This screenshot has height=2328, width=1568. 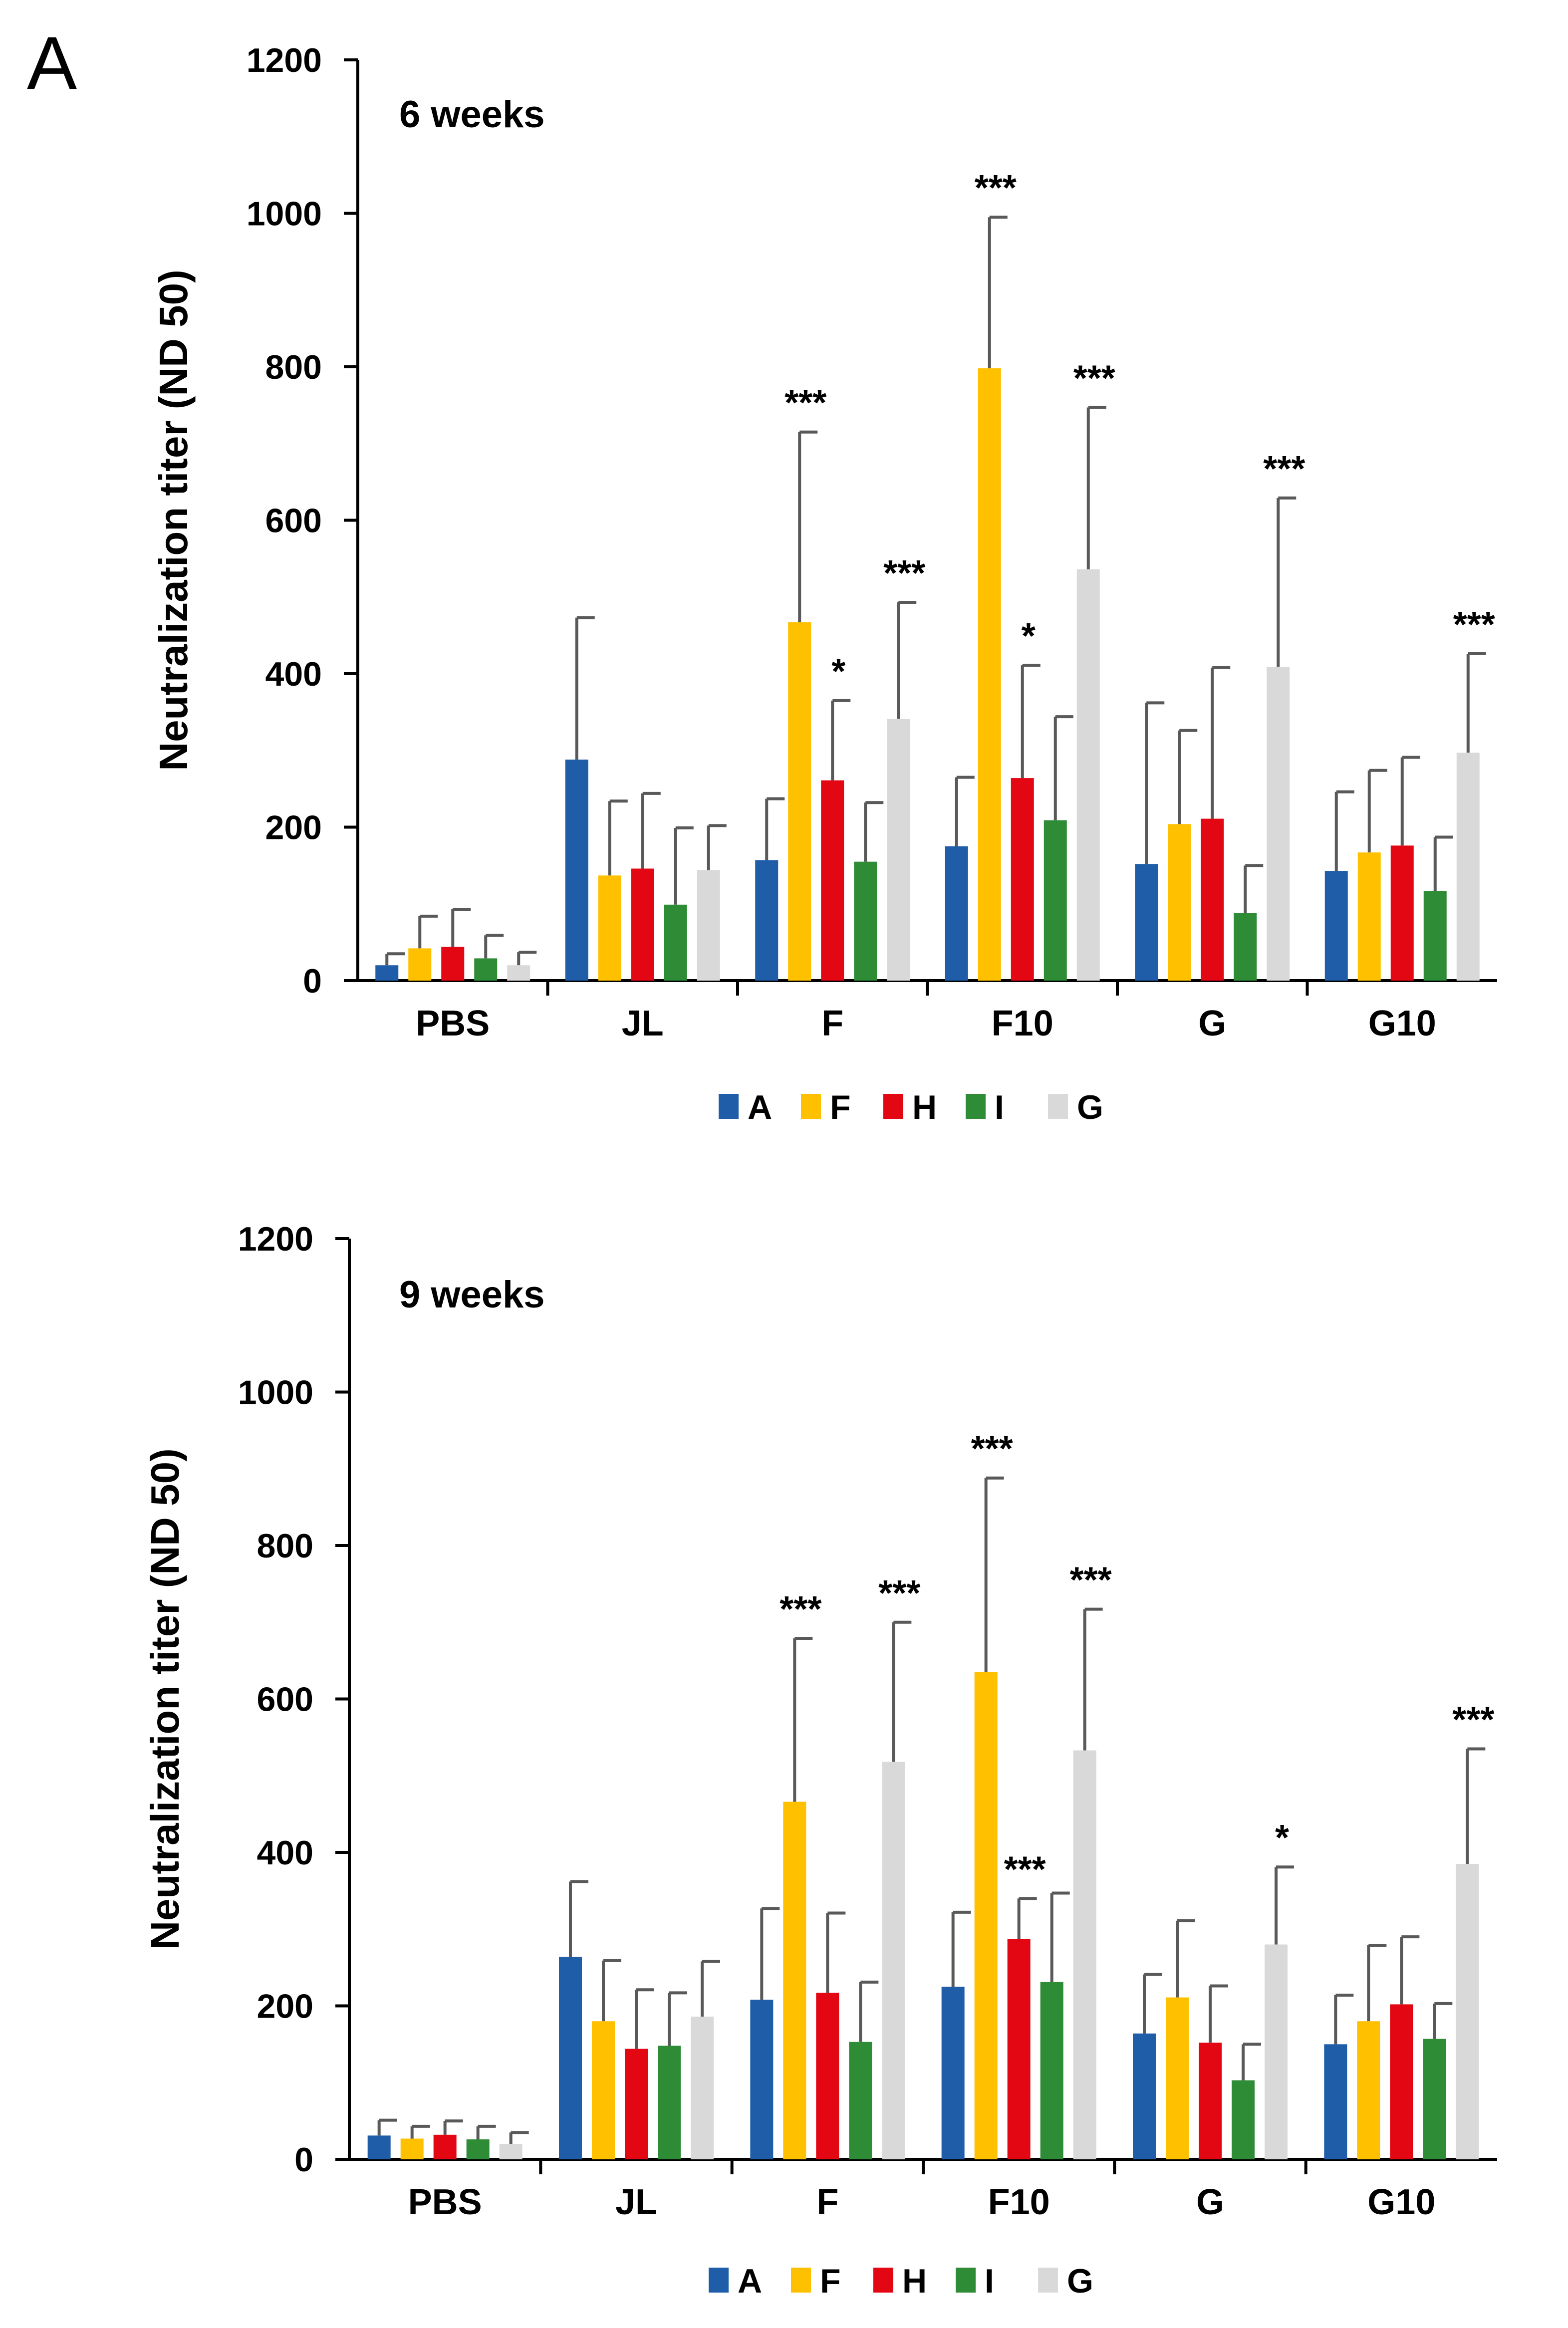 What do you see at coordinates (893, 1106) in the screenshot?
I see `legend-swatch-H` at bounding box center [893, 1106].